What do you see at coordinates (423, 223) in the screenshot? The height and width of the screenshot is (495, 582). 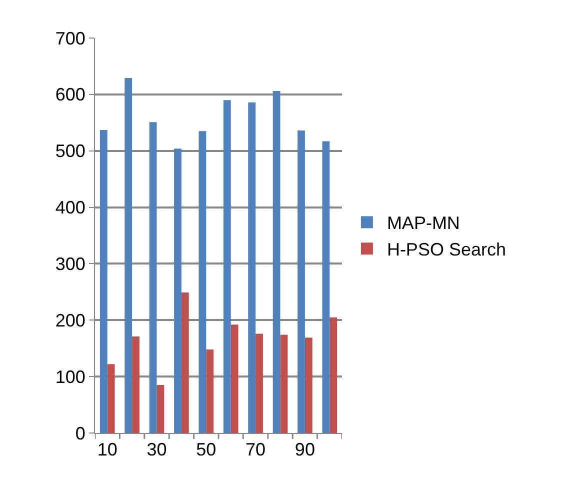 I see `legend-label: MAP-MN` at bounding box center [423, 223].